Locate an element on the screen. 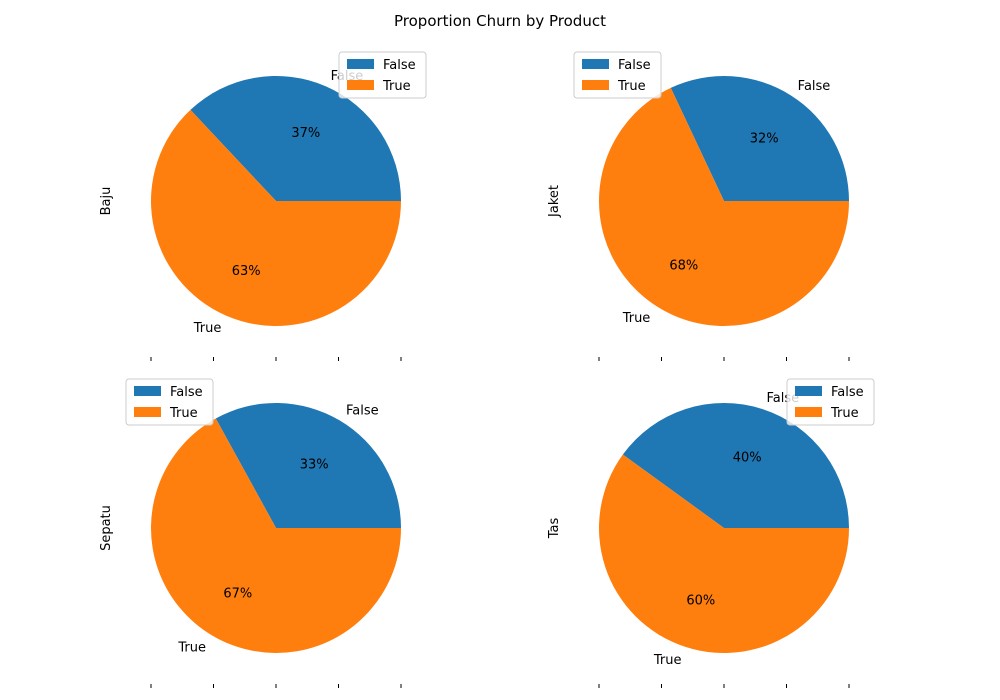 The width and height of the screenshot is (1000, 700). pie-pct-label: 37% is located at coordinates (305, 133).